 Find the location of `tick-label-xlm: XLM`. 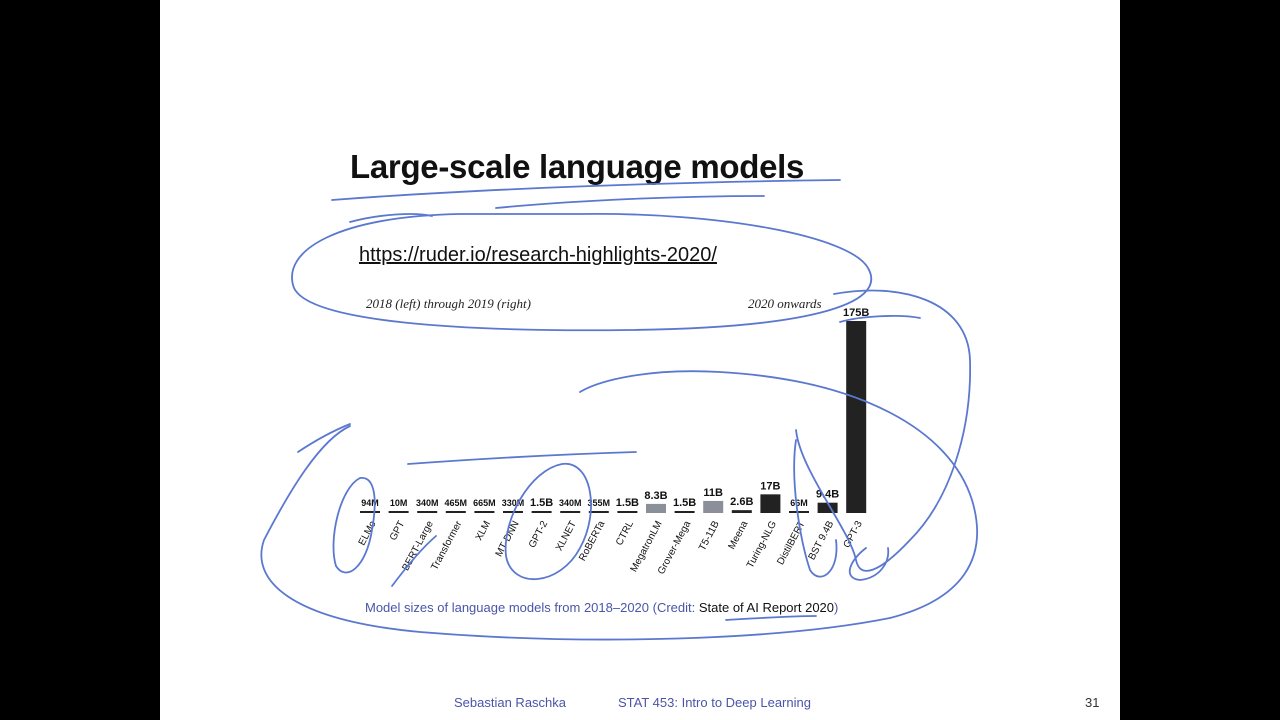

tick-label-xlm: XLM is located at coordinates (483, 530).